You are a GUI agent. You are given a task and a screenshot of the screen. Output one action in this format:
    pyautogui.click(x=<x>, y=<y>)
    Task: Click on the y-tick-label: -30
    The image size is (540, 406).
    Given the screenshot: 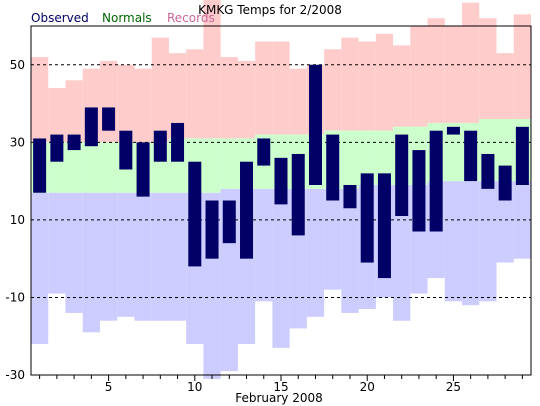 What is the action you would take?
    pyautogui.click(x=15, y=375)
    